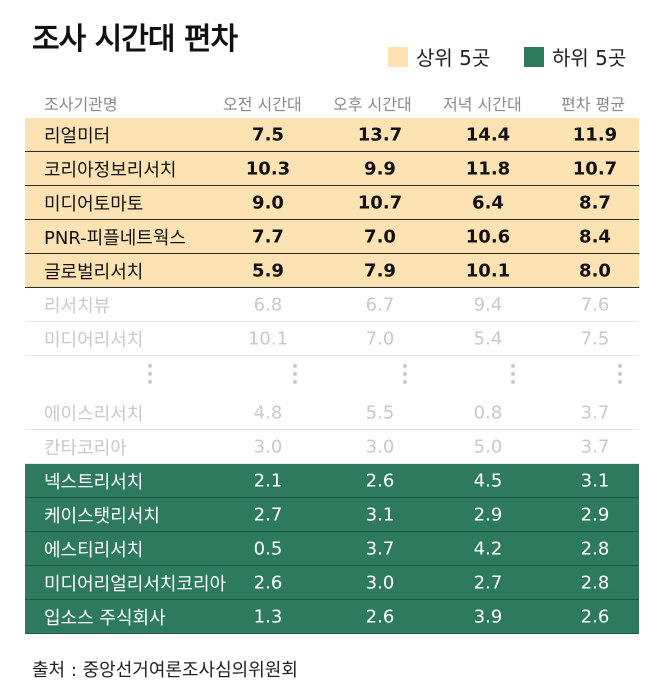  I want to click on header-org: 조사기관명, so click(81, 104).